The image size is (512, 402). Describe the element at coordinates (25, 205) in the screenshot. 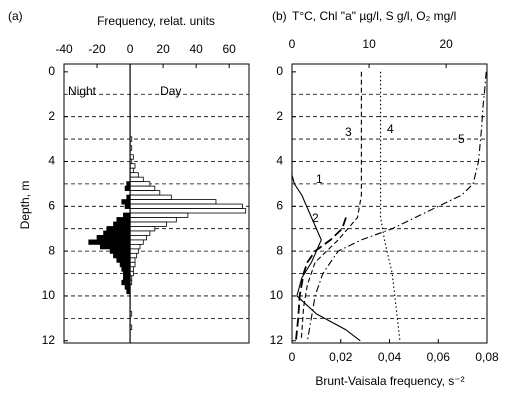

I see `y-axis-title: Depth, m` at that location.